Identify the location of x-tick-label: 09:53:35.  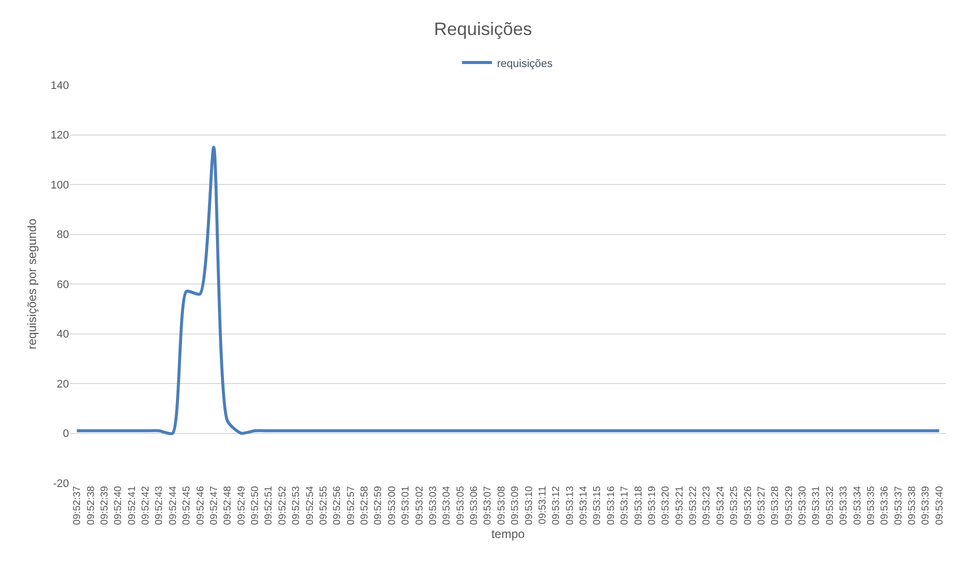
(871, 505).